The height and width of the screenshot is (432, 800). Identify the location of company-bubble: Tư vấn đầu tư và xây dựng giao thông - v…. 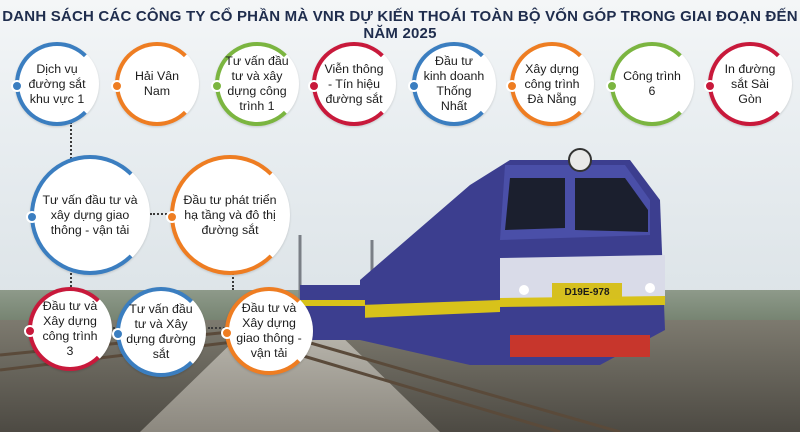
(88, 215).